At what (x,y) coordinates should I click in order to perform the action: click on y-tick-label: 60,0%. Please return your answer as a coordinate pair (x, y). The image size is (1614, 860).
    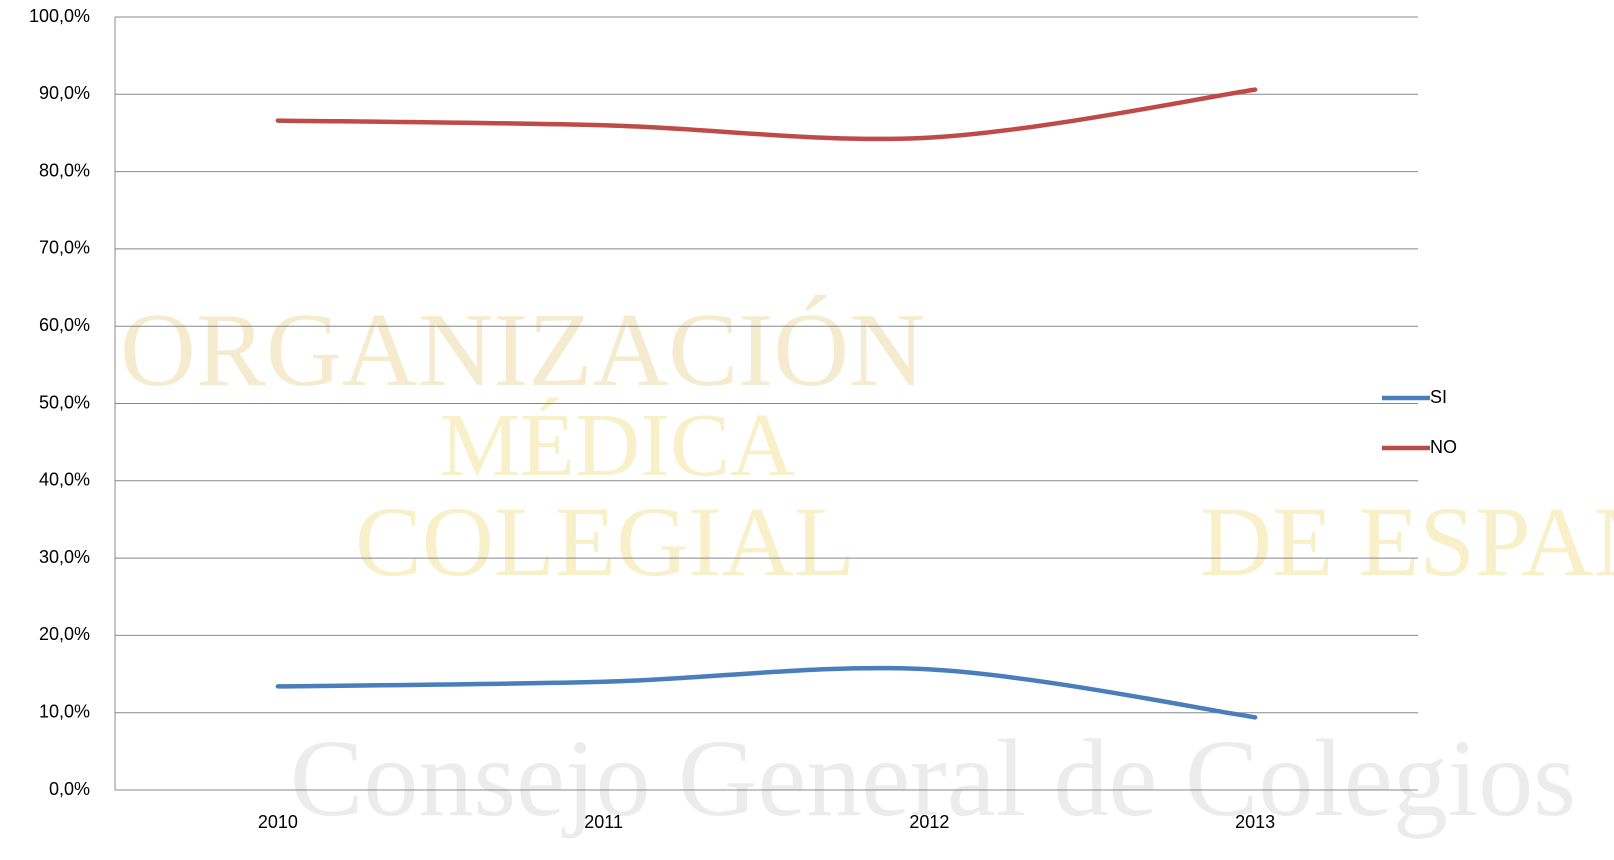
    Looking at the image, I should click on (64, 325).